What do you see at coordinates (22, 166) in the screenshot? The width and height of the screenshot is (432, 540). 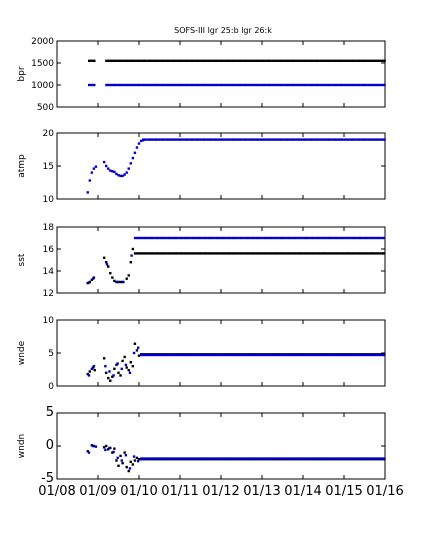 I see `y-axis-label: atmp` at bounding box center [22, 166].